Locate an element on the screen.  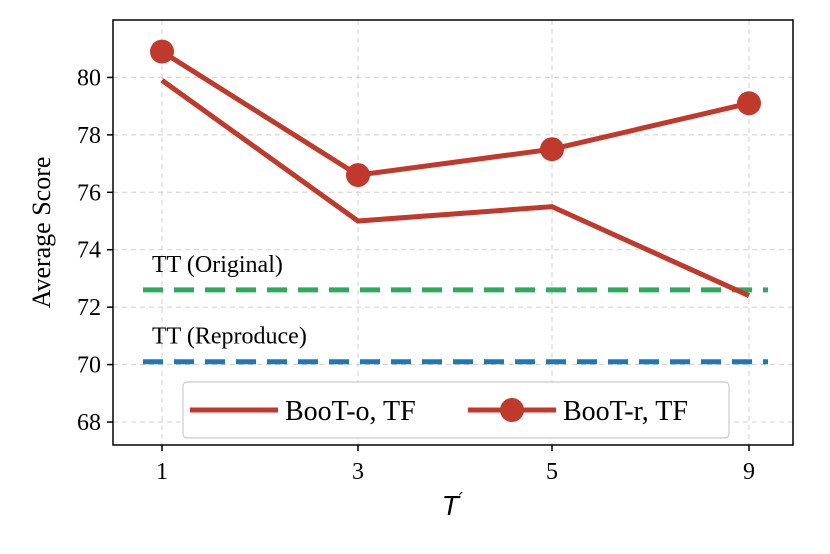
legend-marker-boot-r is located at coordinates (512, 410).